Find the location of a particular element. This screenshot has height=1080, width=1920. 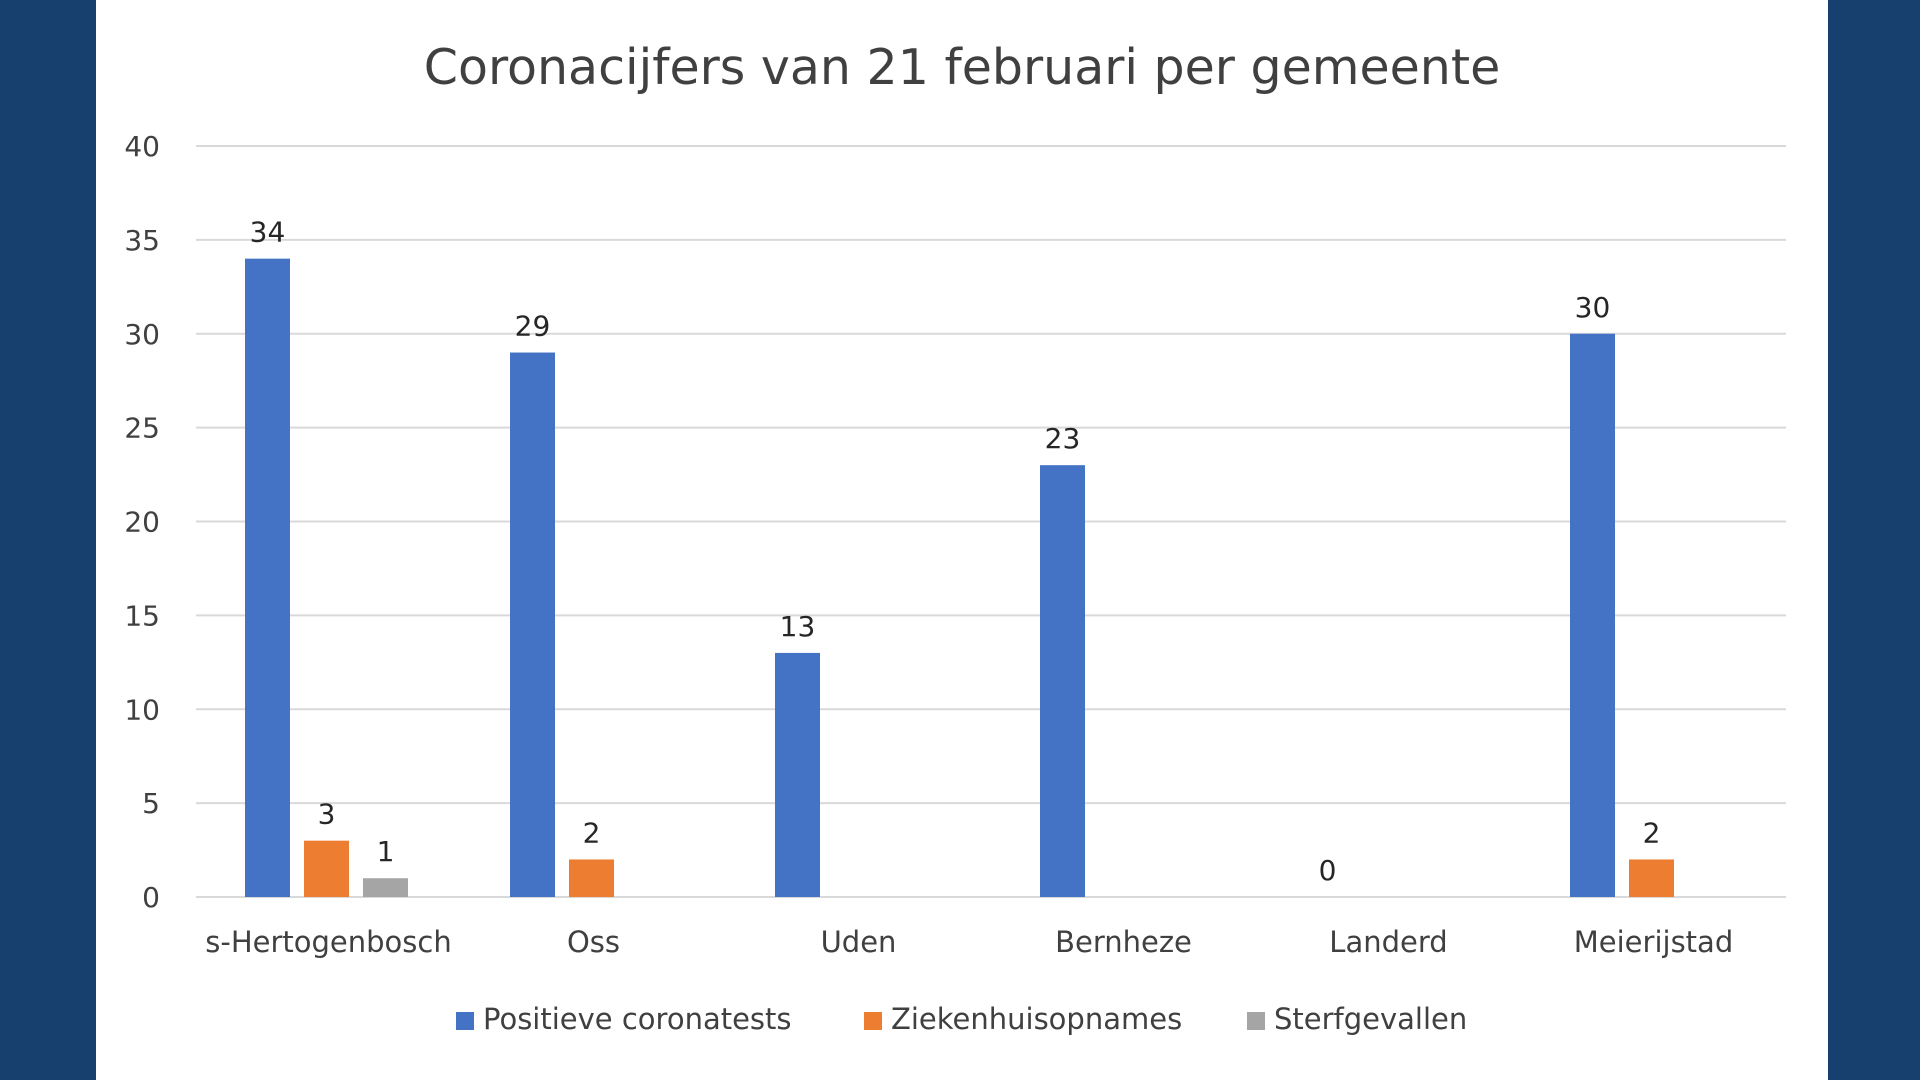

y-tick-label: 10 is located at coordinates (142, 709).